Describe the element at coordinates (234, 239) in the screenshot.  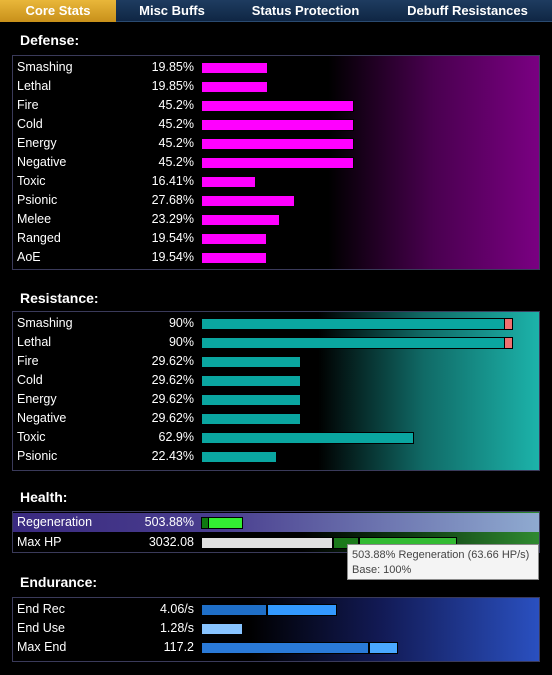
I see `defense-ranged-bar` at that location.